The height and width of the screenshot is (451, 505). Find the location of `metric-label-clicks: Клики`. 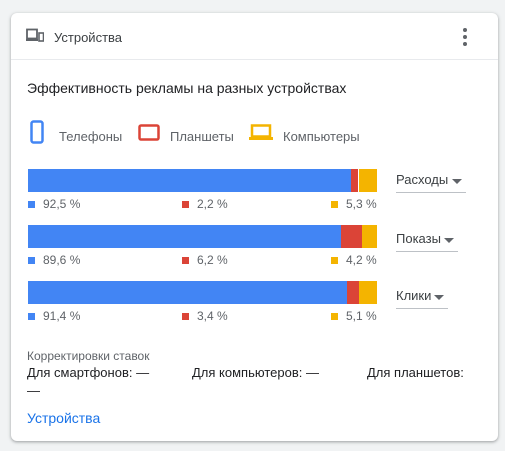

metric-label-clicks: Клики is located at coordinates (414, 295).